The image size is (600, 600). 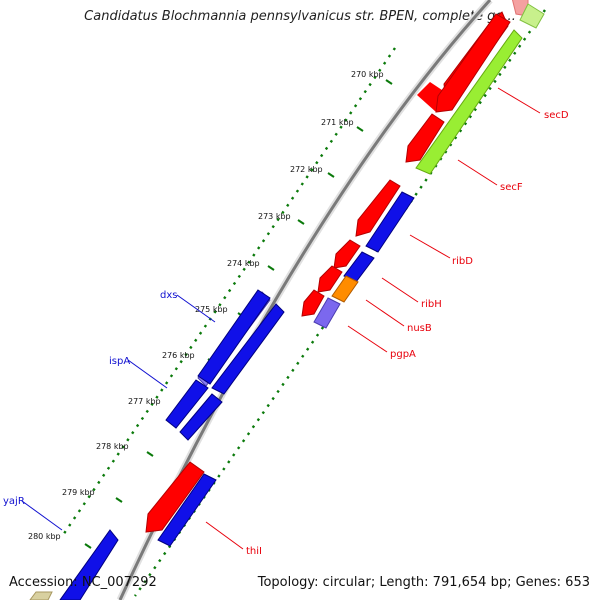 I want to click on gene-label-dxs: dxs, so click(x=168, y=295).